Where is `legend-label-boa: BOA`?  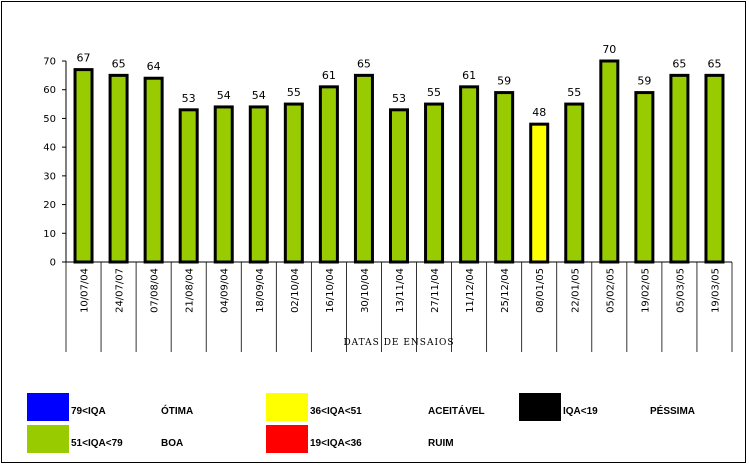
legend-label-boa: BOA is located at coordinates (172, 443).